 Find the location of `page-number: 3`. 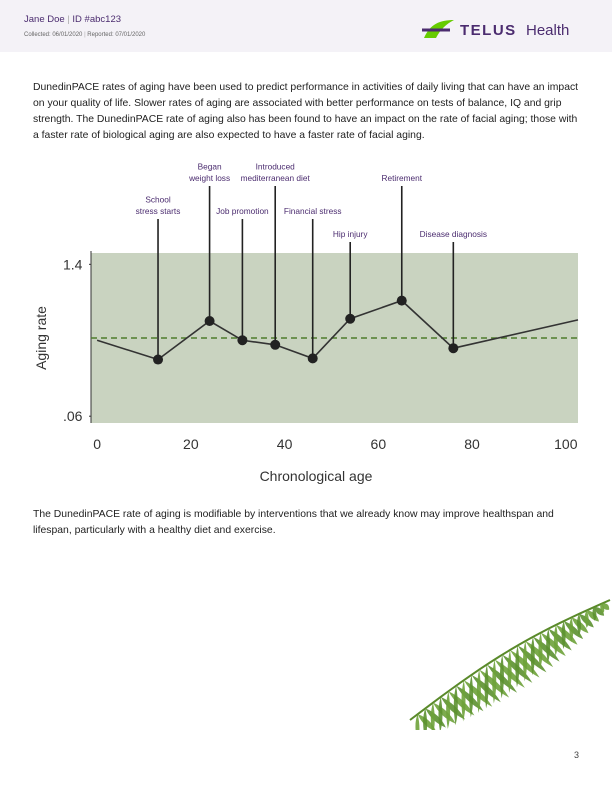

page-number: 3 is located at coordinates (577, 755).